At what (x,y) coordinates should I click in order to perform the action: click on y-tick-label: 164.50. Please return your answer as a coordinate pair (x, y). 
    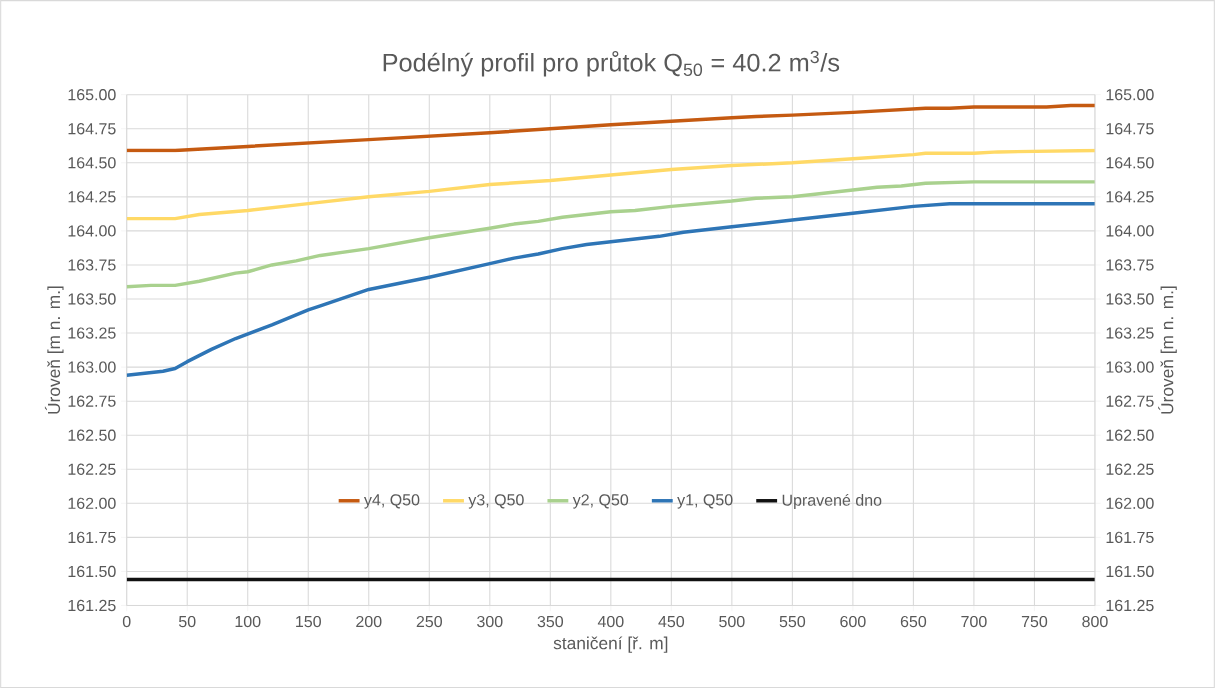
    Looking at the image, I should click on (92, 163).